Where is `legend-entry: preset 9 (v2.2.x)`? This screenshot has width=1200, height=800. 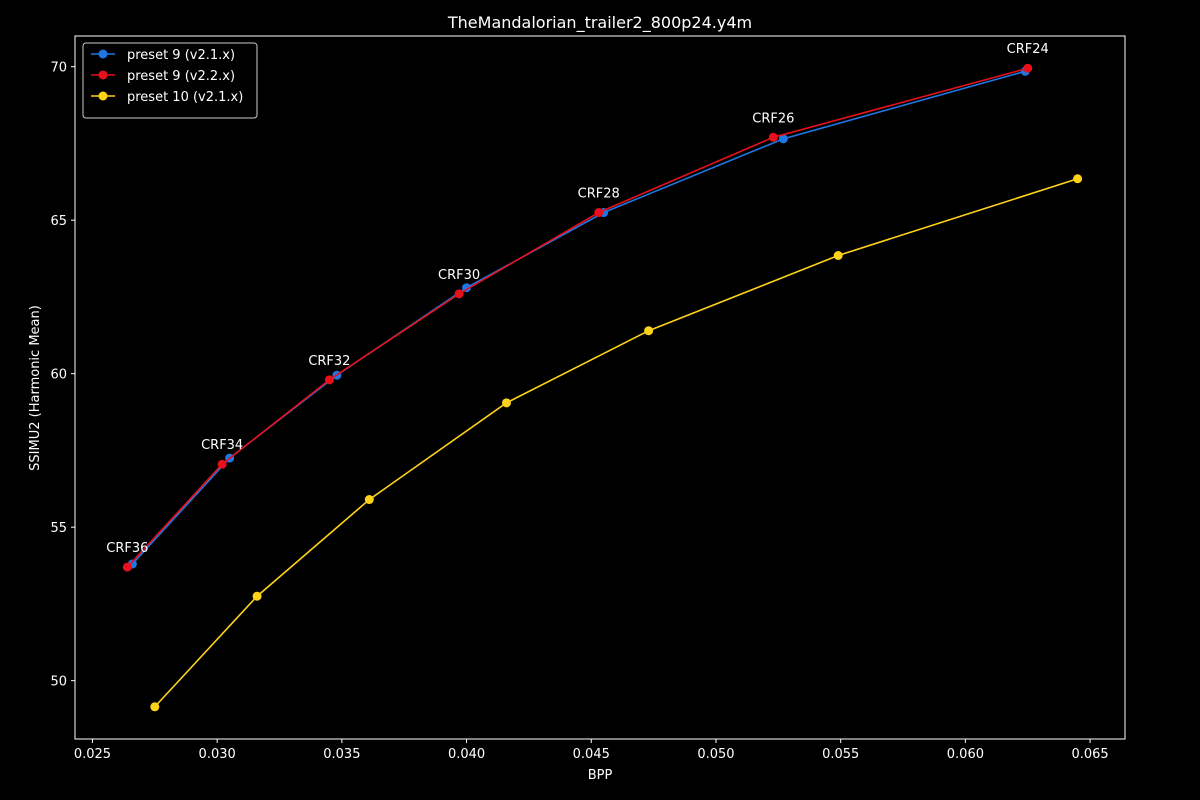
legend-entry: preset 9 (v2.2.x) is located at coordinates (163, 76).